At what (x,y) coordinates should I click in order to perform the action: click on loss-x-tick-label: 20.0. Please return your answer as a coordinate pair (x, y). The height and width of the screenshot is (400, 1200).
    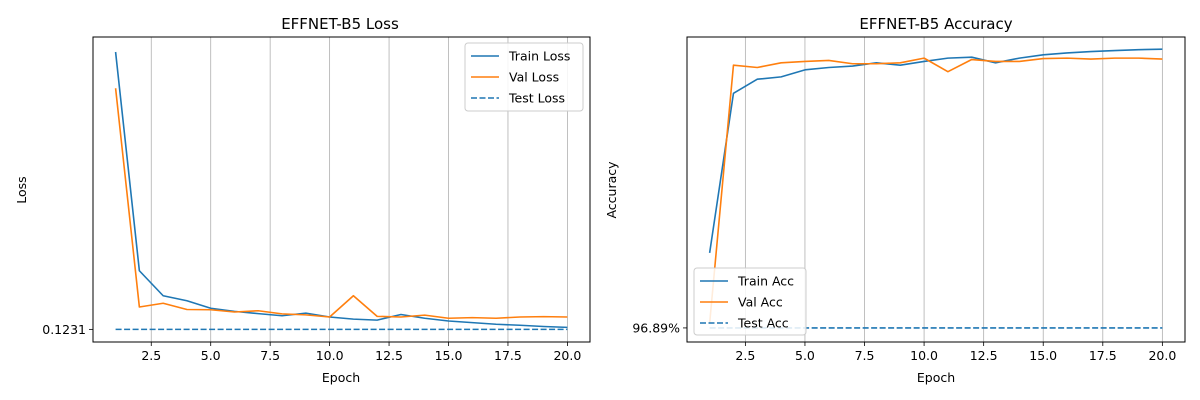
    Looking at the image, I should click on (567, 355).